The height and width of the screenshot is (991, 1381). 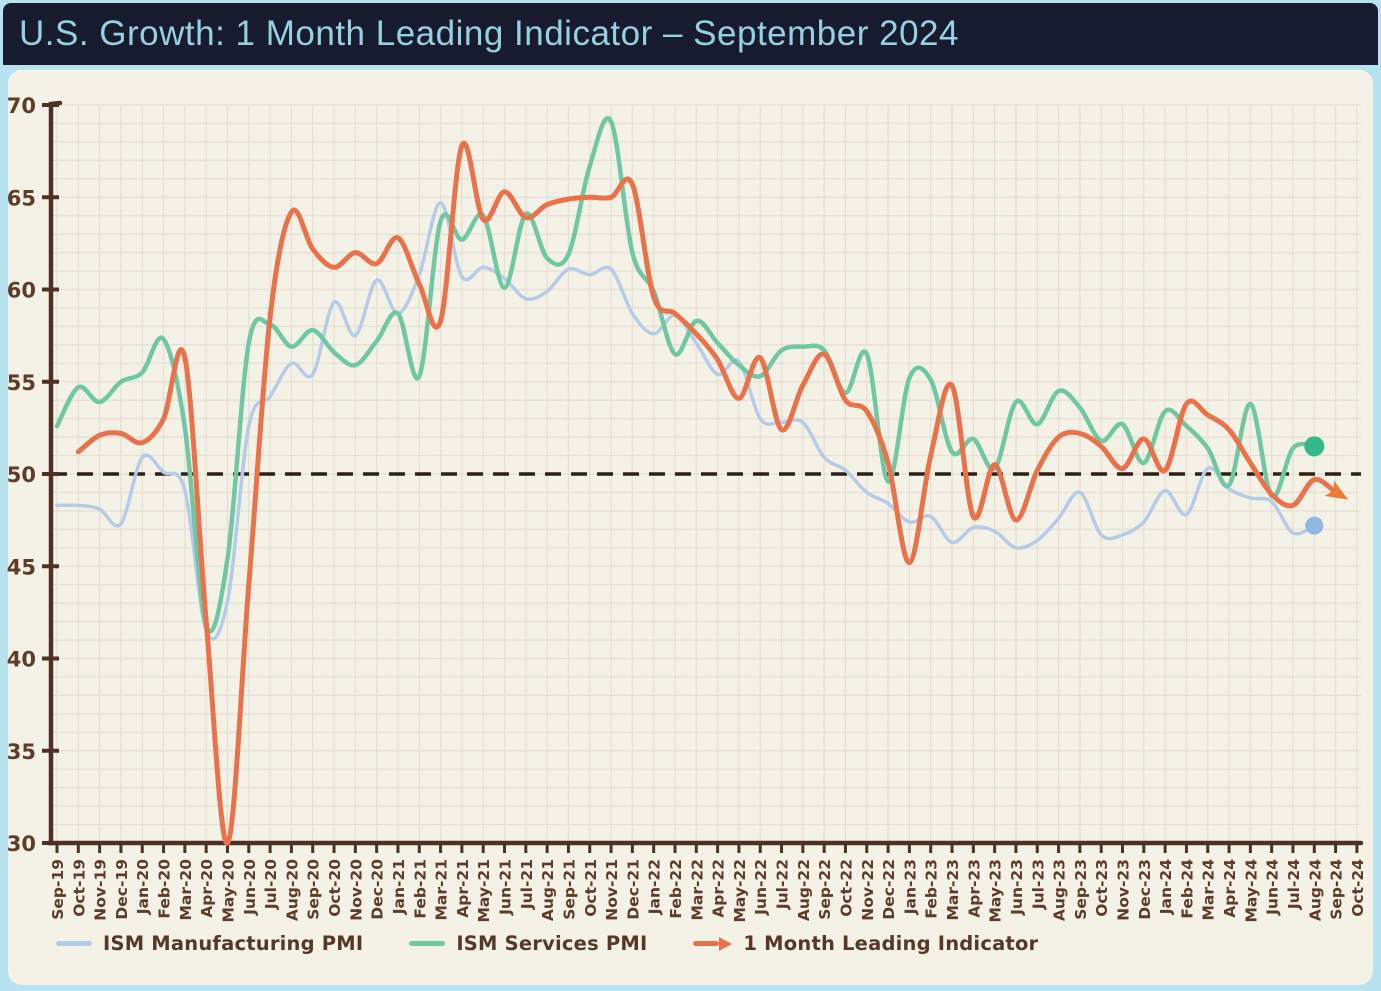 I want to click on legend-label-services: ISM Services PMI, so click(x=552, y=943).